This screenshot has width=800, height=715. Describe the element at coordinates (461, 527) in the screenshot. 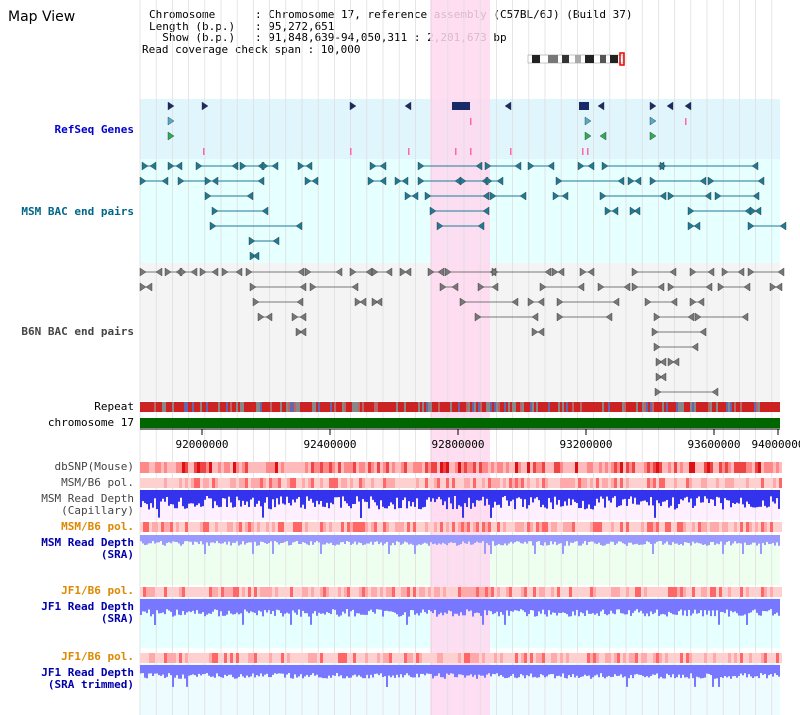

I see `msm-pol-sra-heatmap` at that location.